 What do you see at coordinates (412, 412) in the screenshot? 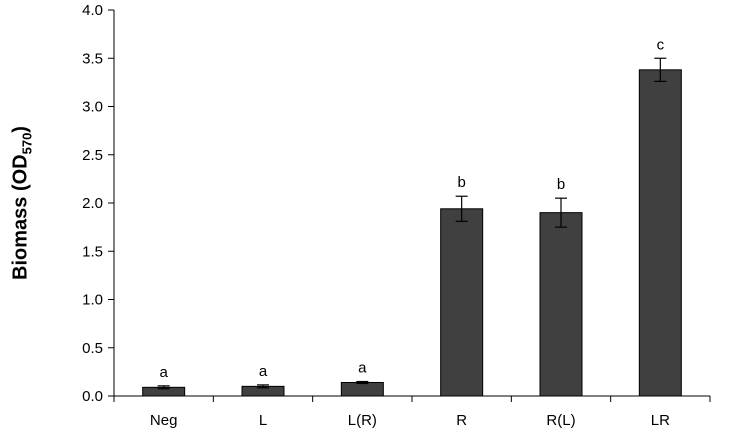
I see `x-axis: Neg L L(R) R R(L) LR` at bounding box center [412, 412].